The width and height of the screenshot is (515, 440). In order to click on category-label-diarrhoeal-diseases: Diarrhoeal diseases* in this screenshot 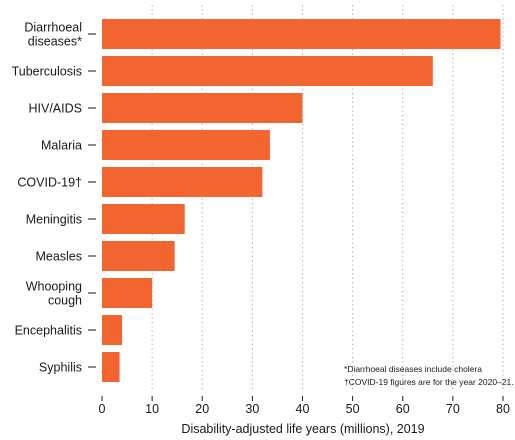, I will do `click(53, 35)`.